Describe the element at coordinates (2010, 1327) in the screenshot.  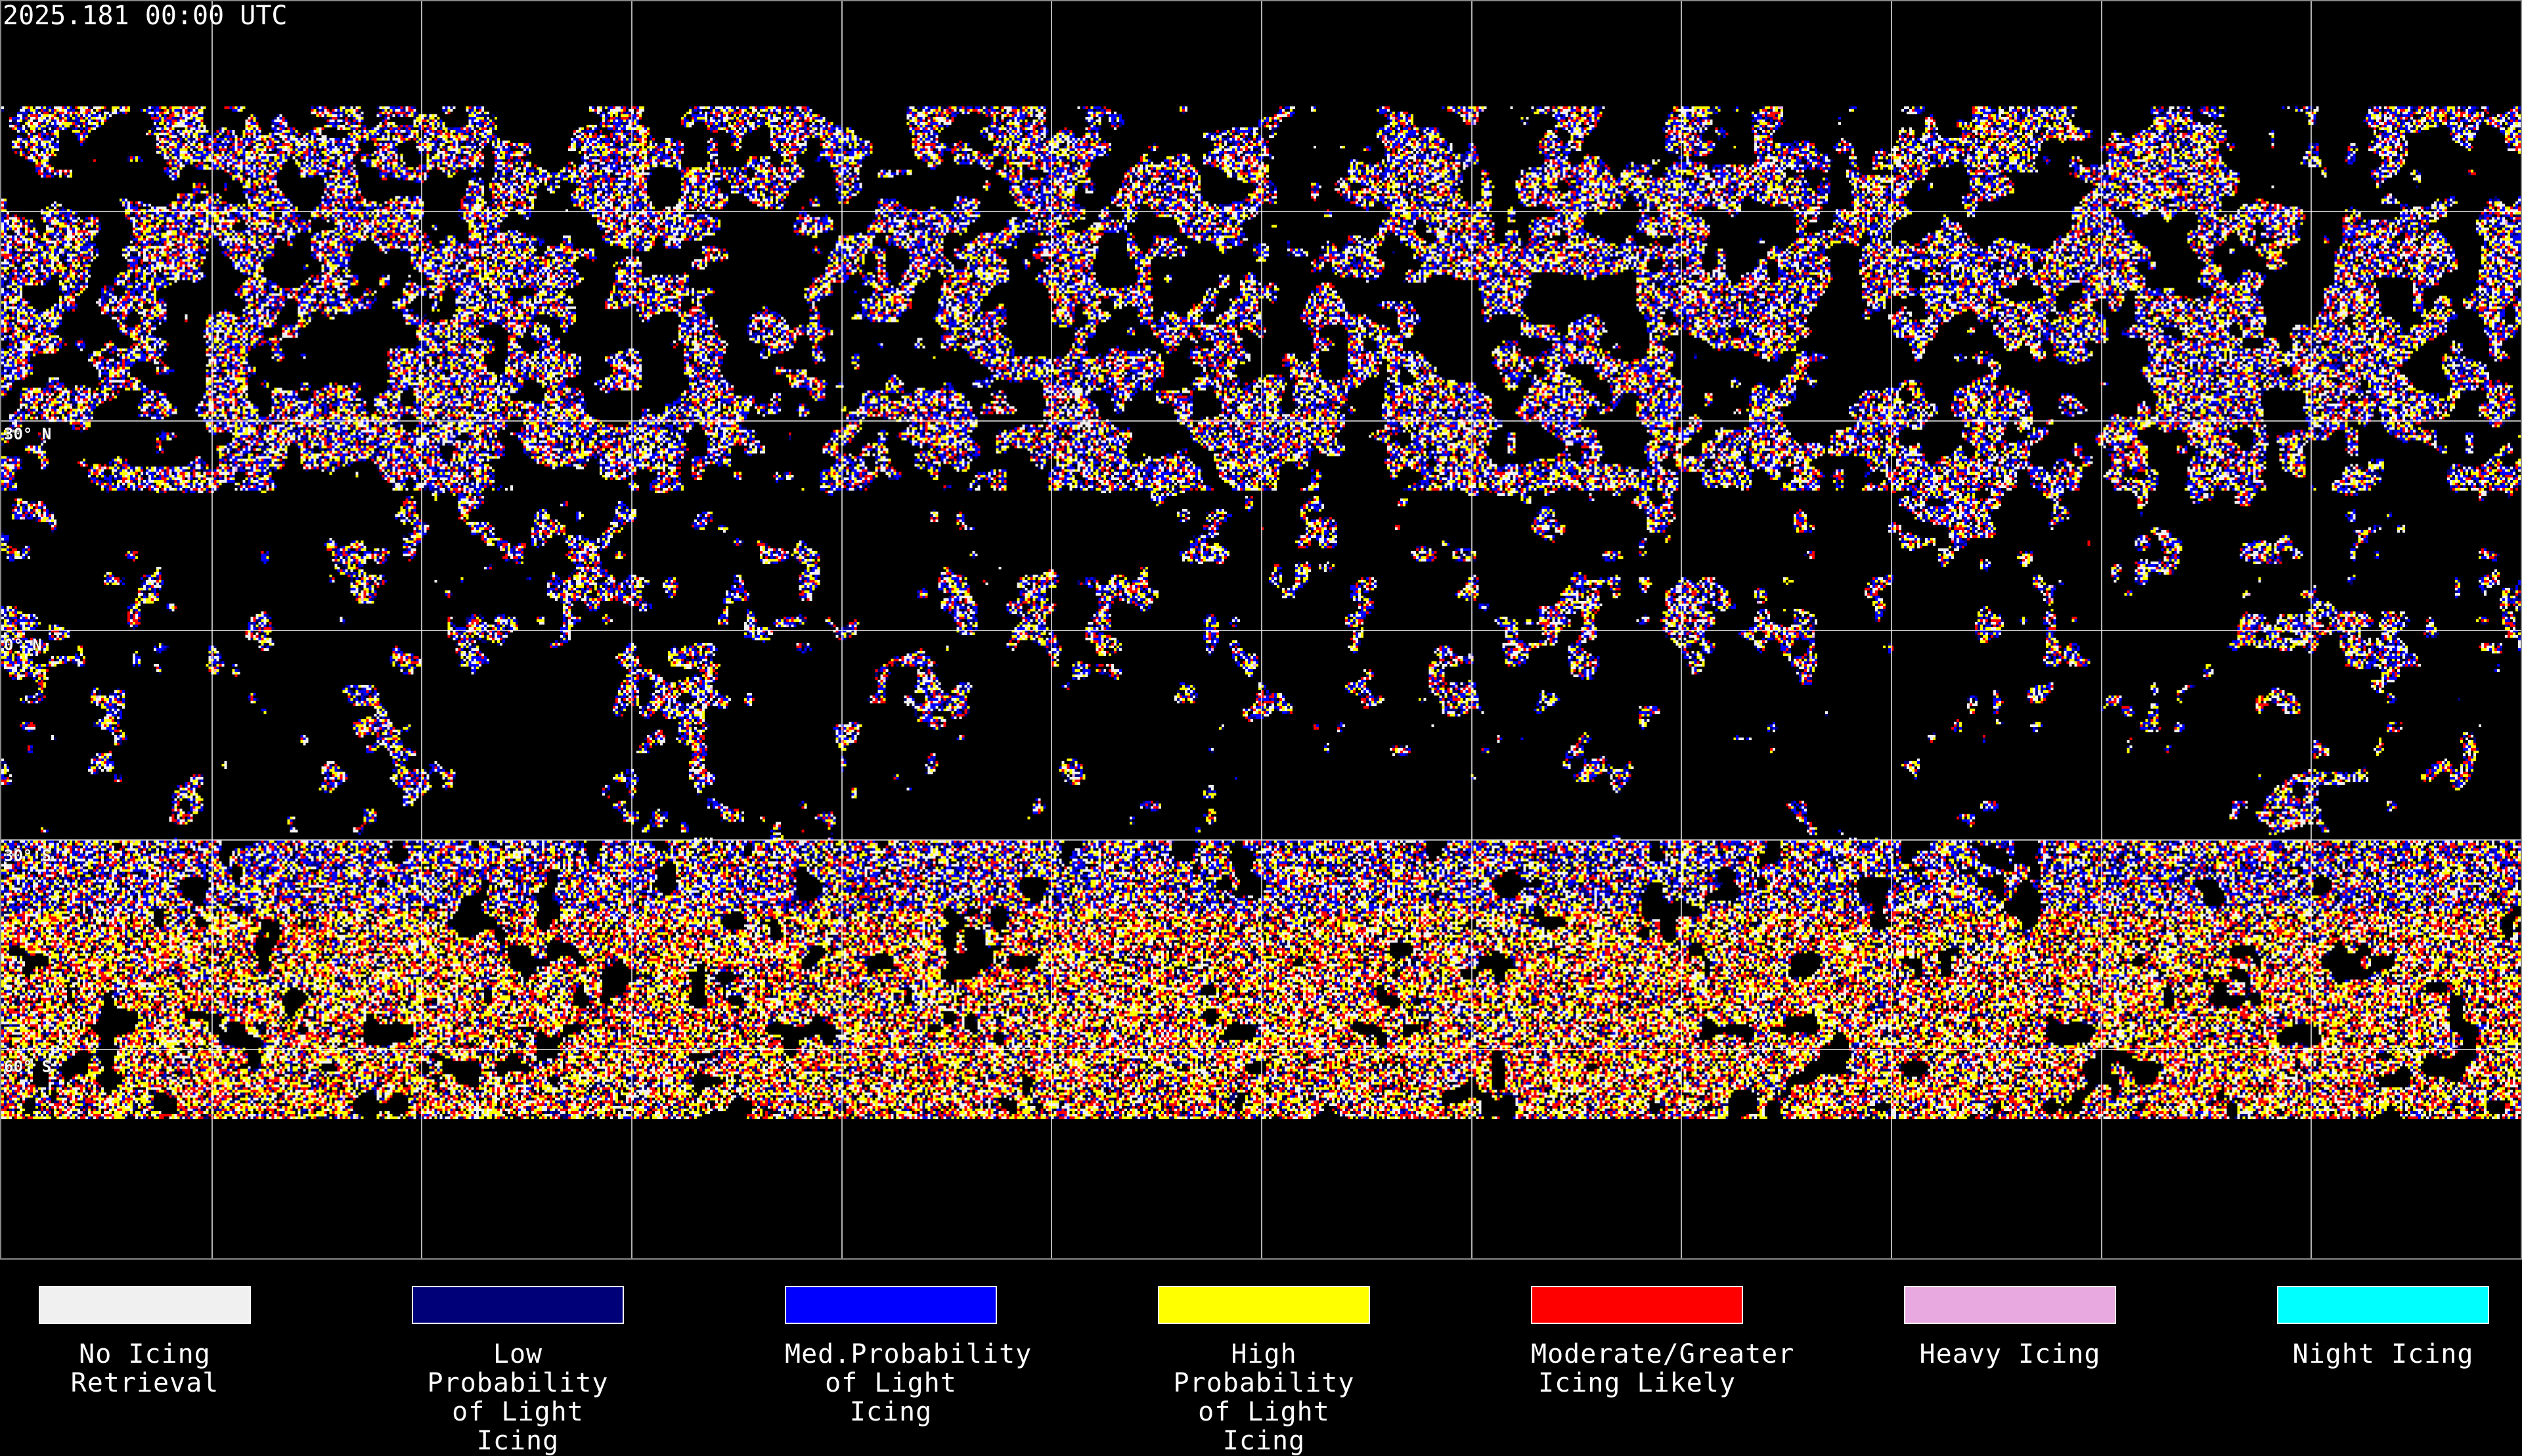
I see `legend-item-heavy-icing: Heavy Icing` at that location.